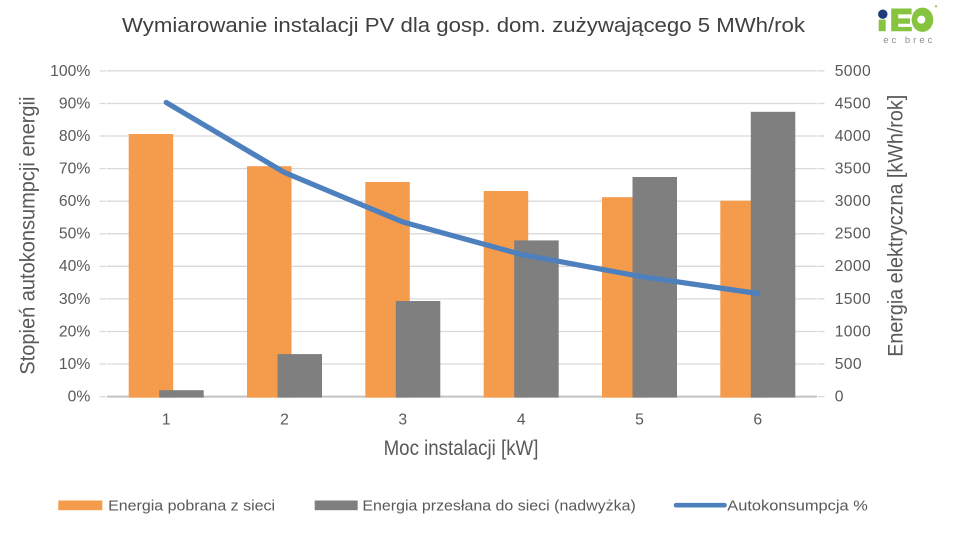 The width and height of the screenshot is (970, 557). Describe the element at coordinates (74, 136) in the screenshot. I see `svg-text: 80%` at that location.